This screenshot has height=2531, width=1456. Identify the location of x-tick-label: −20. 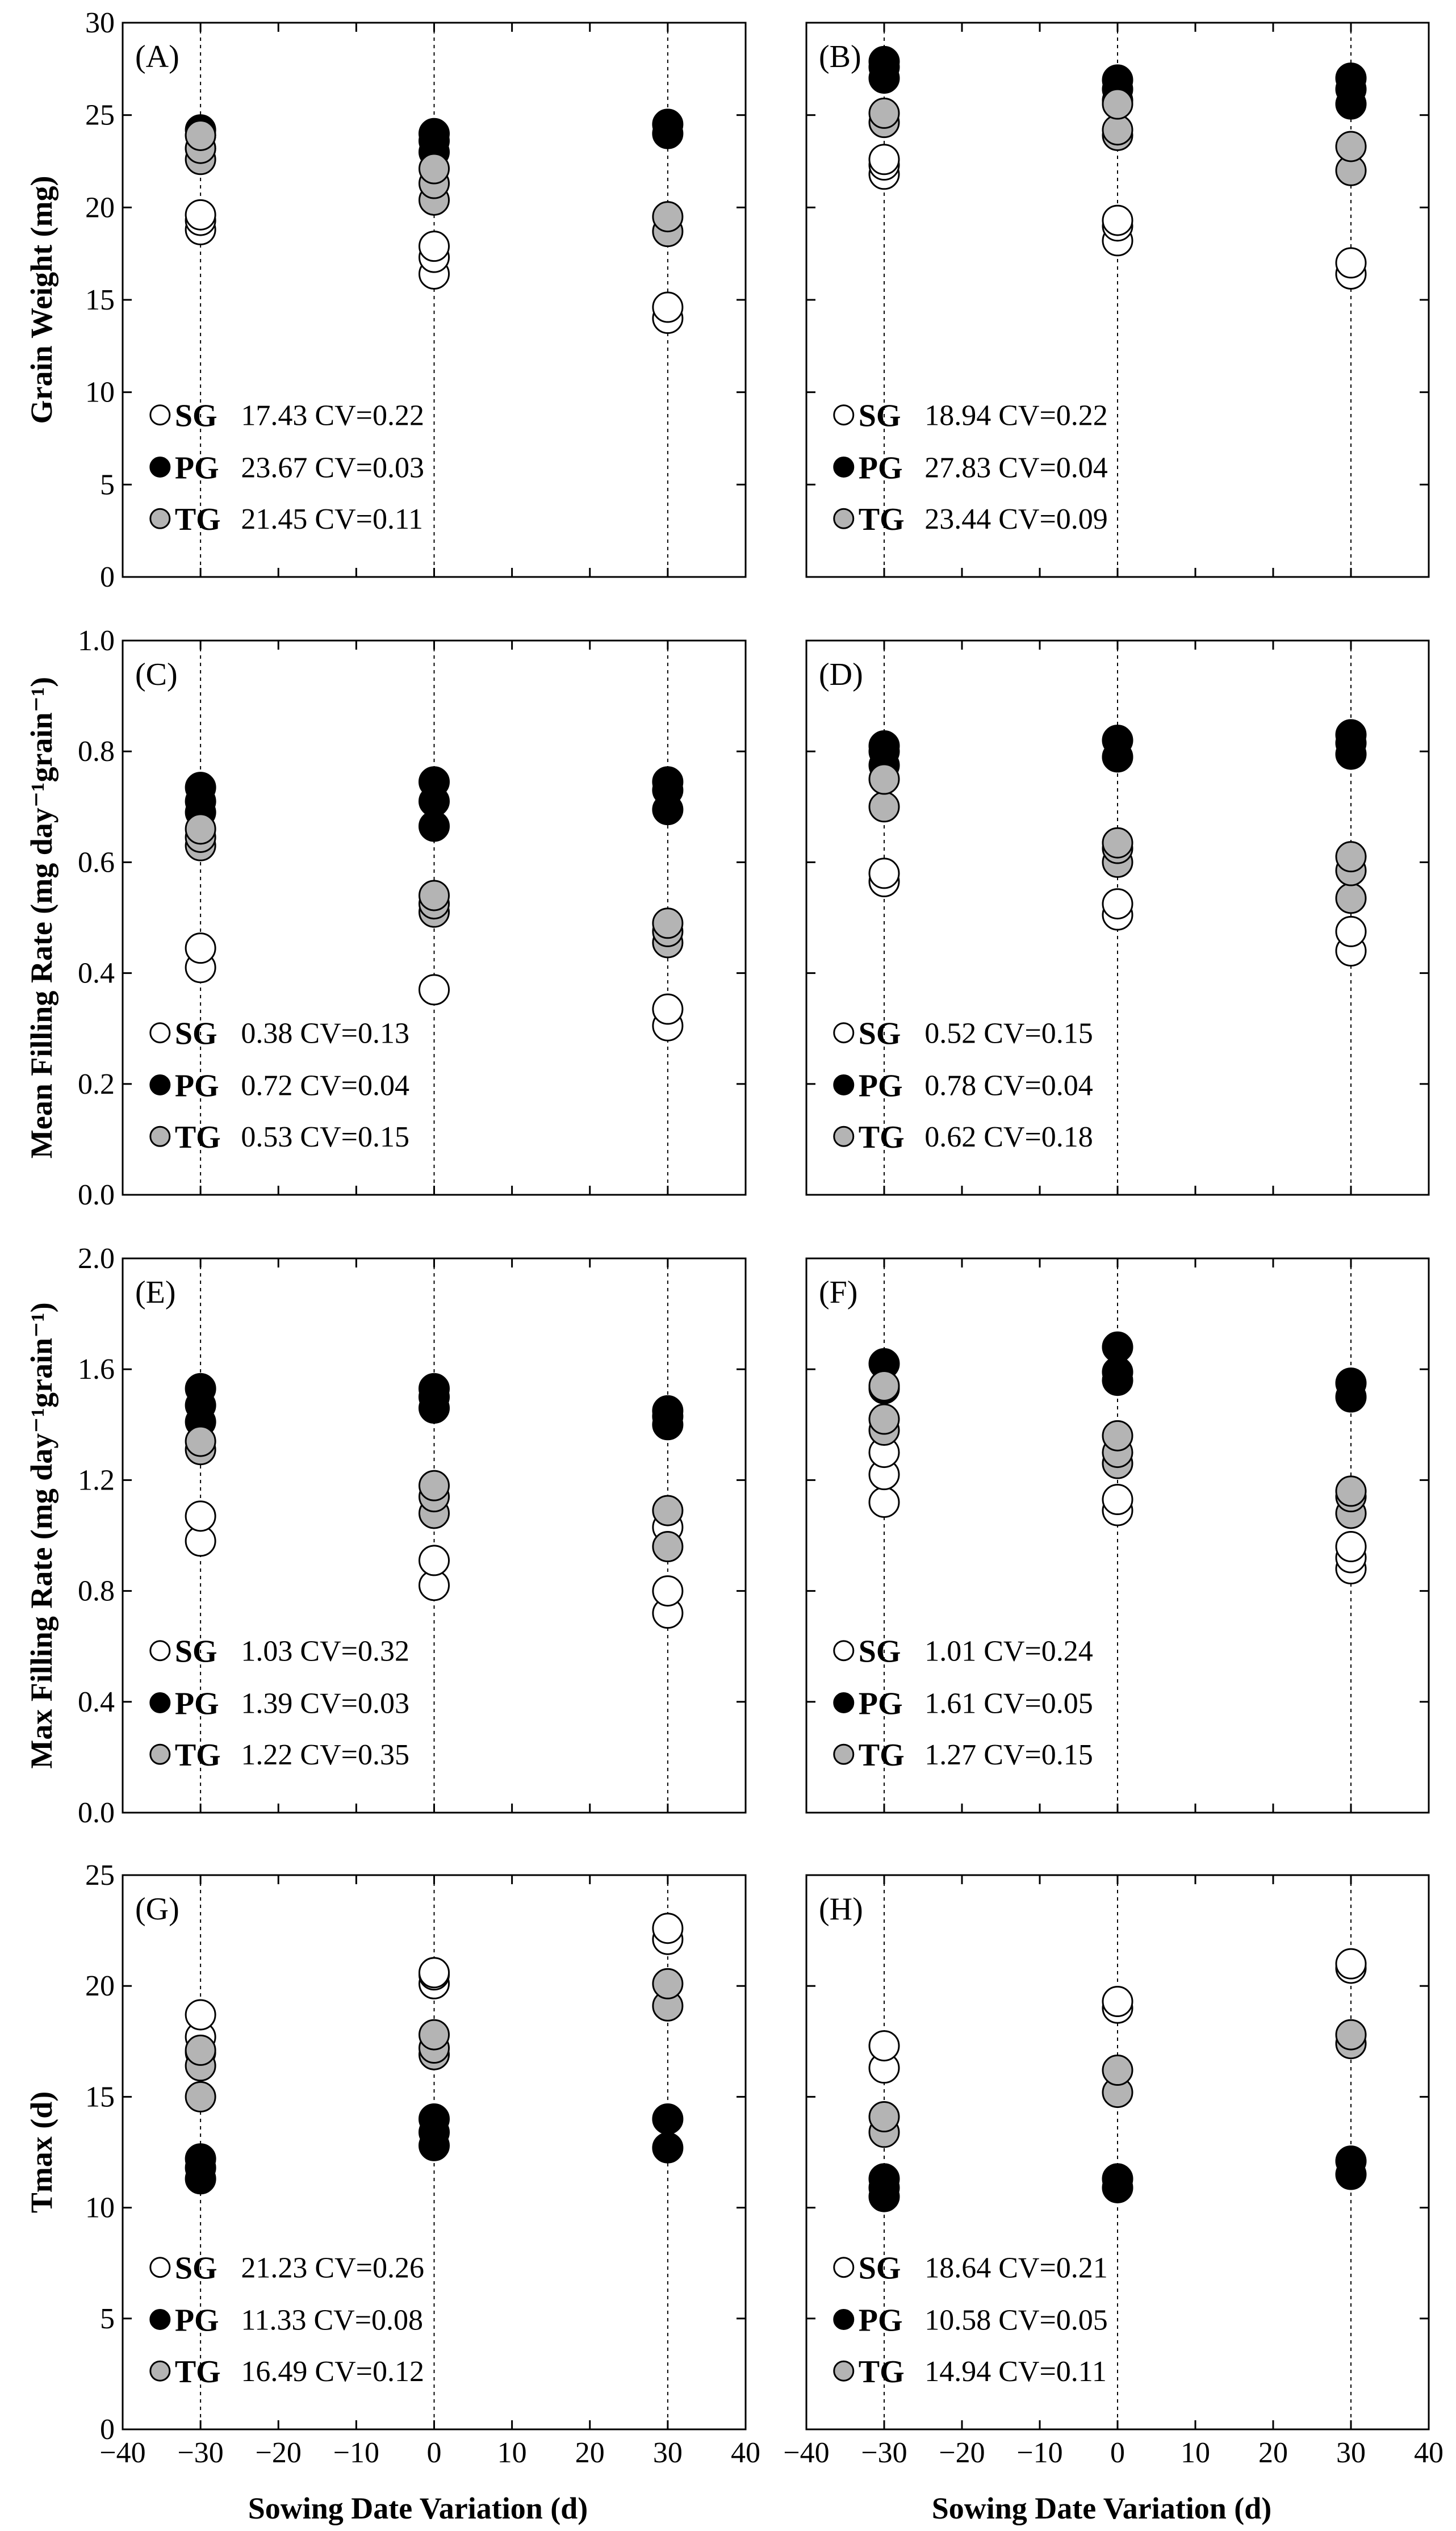
(279, 2453).